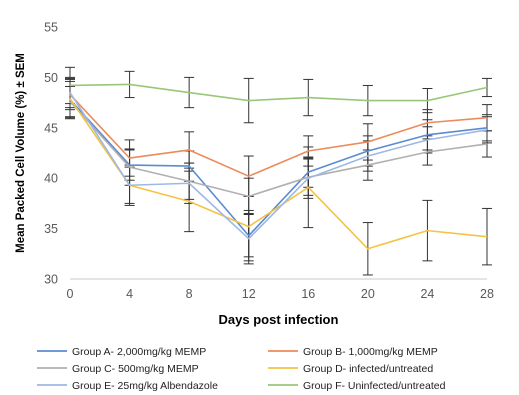  I want to click on y-tick-label: 50, so click(51, 78).